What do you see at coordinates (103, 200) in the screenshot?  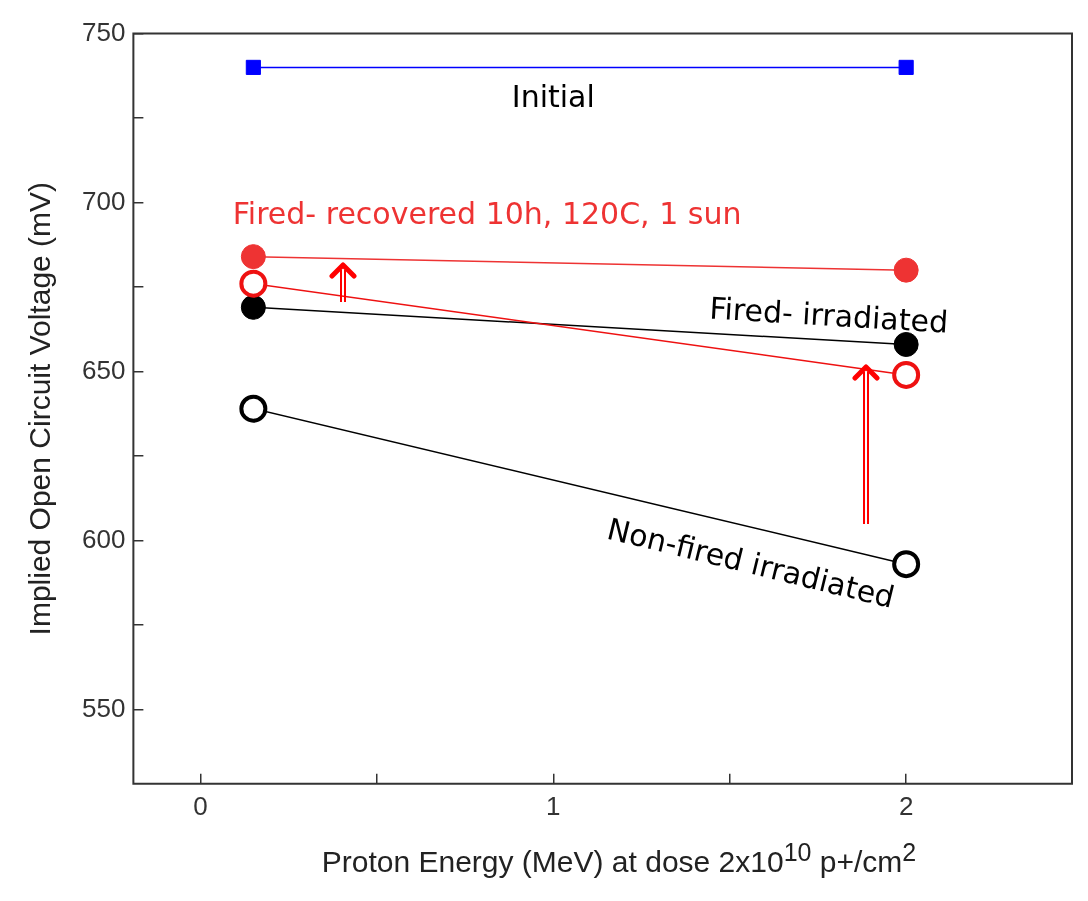 I see `y-tick-label: 700` at bounding box center [103, 200].